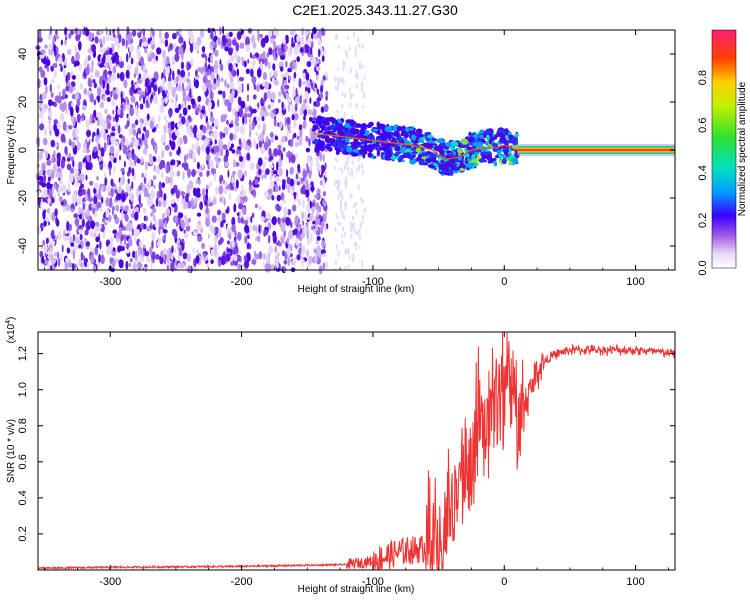 Image resolution: width=750 pixels, height=600 pixels. I want to click on snr-y-multiplier-exponent: 4, so click(8, 322).